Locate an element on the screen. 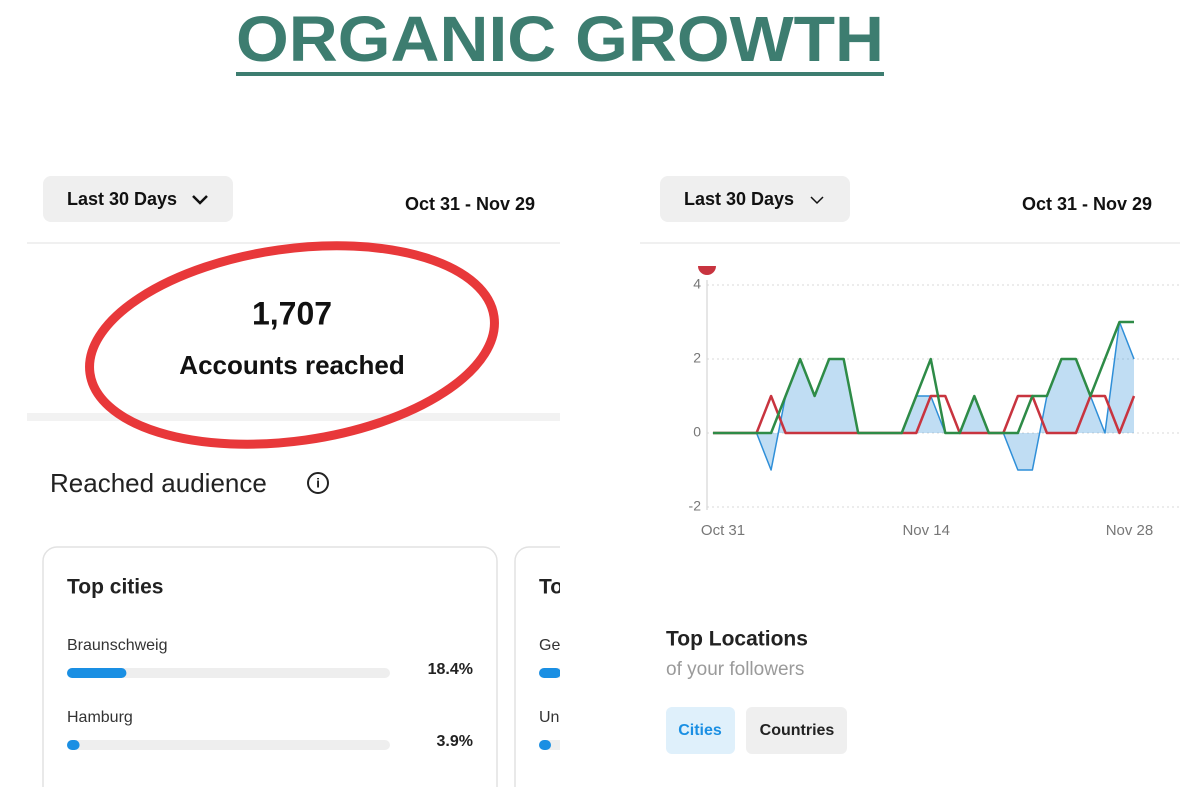  tab is located at coordinates (796, 730).